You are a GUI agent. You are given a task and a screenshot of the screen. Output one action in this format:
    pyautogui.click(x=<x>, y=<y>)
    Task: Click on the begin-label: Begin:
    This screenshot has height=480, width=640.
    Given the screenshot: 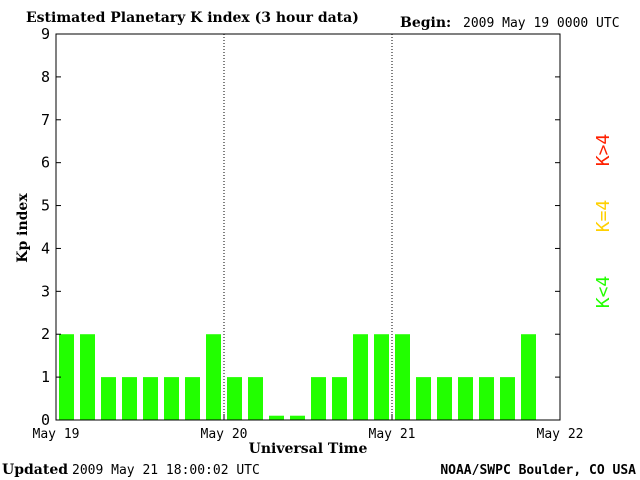 What is the action you would take?
    pyautogui.click(x=425, y=23)
    